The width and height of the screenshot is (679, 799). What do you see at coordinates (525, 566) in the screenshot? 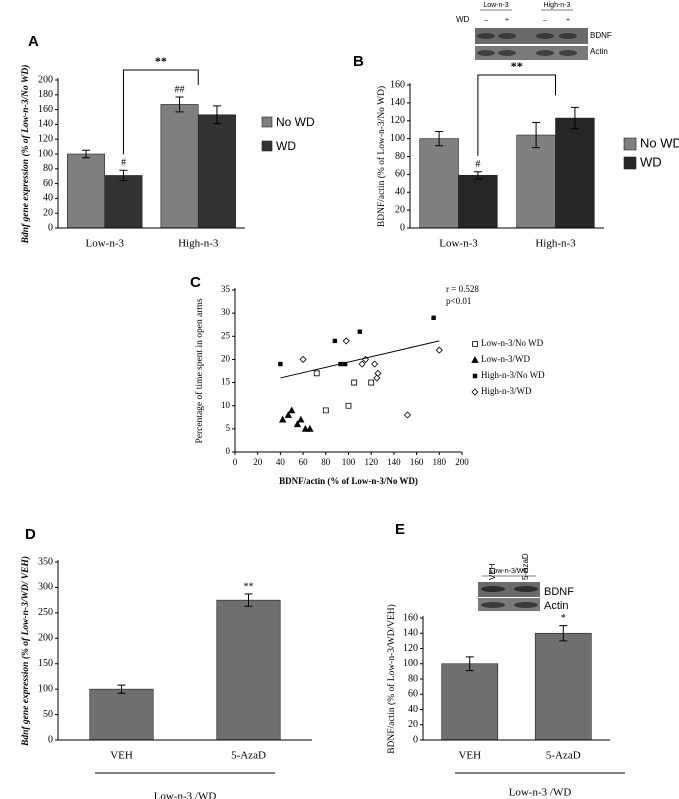
I see `blot-lane: 5-AzaD` at bounding box center [525, 566].